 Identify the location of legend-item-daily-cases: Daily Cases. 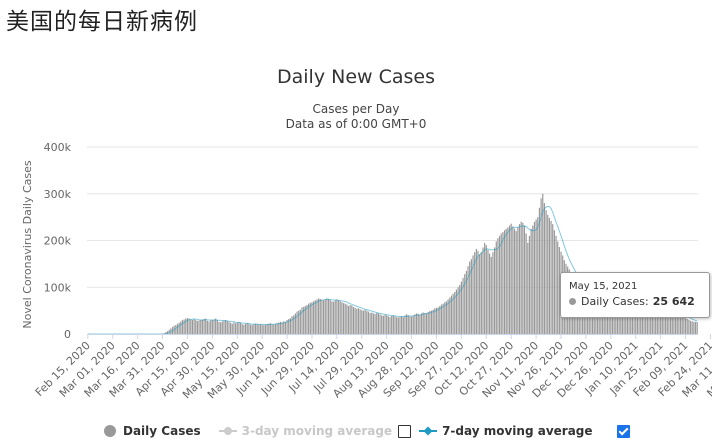
(152, 431).